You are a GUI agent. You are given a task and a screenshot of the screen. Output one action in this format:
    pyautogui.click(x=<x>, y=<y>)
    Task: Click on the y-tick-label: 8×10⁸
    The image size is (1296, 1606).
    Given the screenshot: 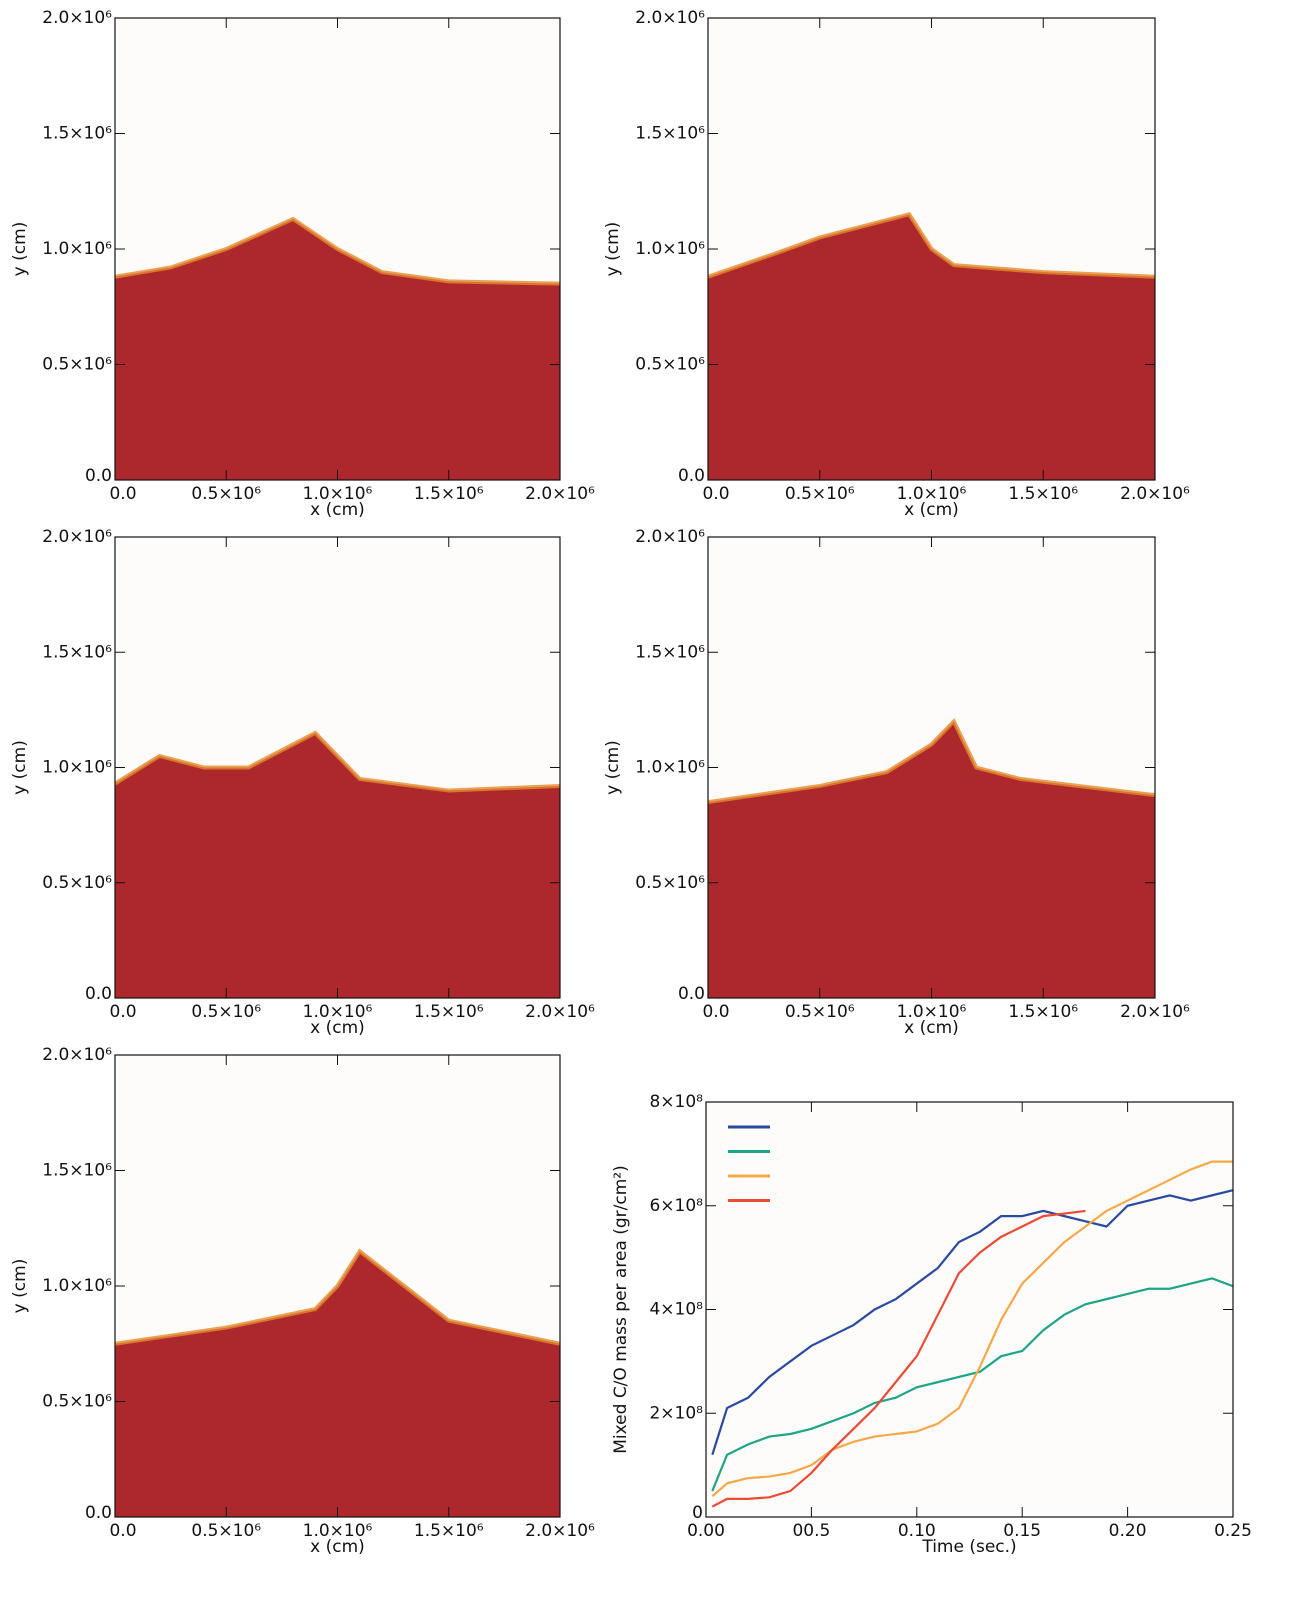 What is the action you would take?
    pyautogui.click(x=676, y=1102)
    